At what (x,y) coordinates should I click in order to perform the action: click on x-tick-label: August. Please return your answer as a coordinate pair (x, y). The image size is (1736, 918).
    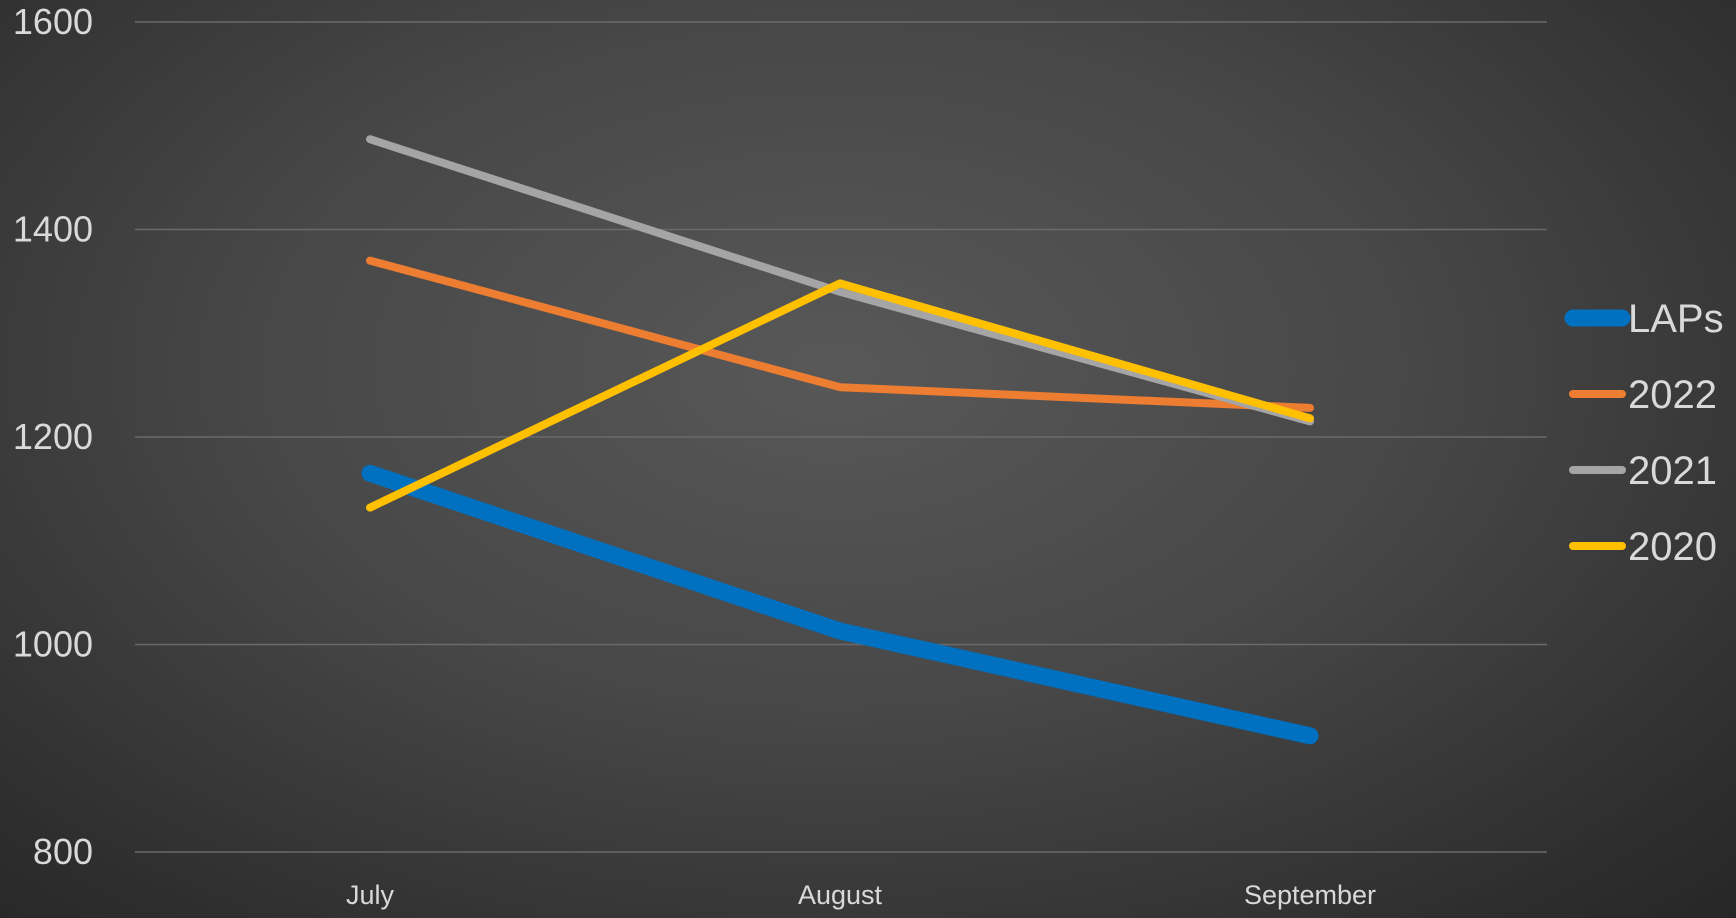
    Looking at the image, I should click on (840, 895).